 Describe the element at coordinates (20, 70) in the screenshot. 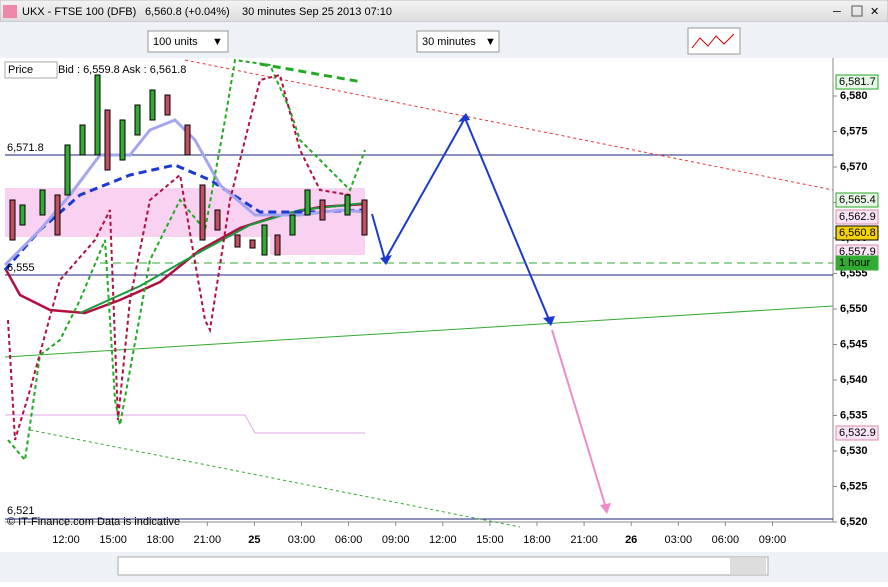

I see `price-label: Price` at that location.